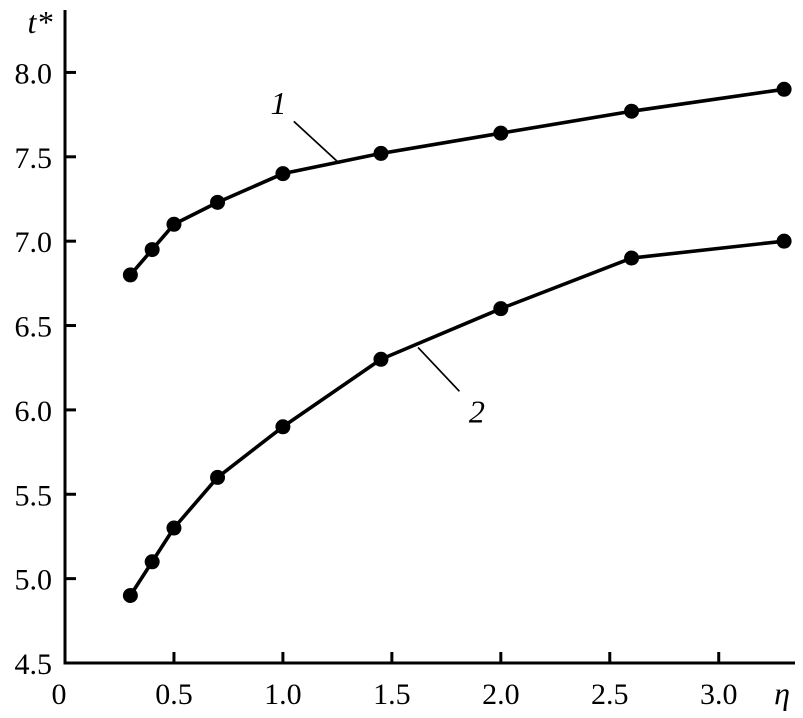 This screenshot has height=718, width=803. What do you see at coordinates (34, 242) in the screenshot?
I see `y-tick-label: 7.0` at bounding box center [34, 242].